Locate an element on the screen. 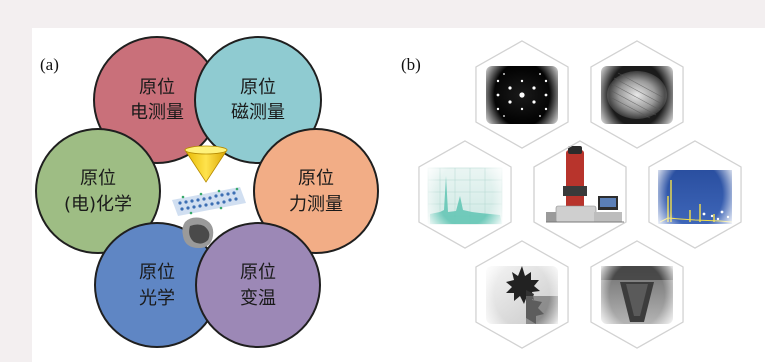 The width and height of the screenshot is (765, 362). circle-label-line2: 力测量 is located at coordinates (316, 204).